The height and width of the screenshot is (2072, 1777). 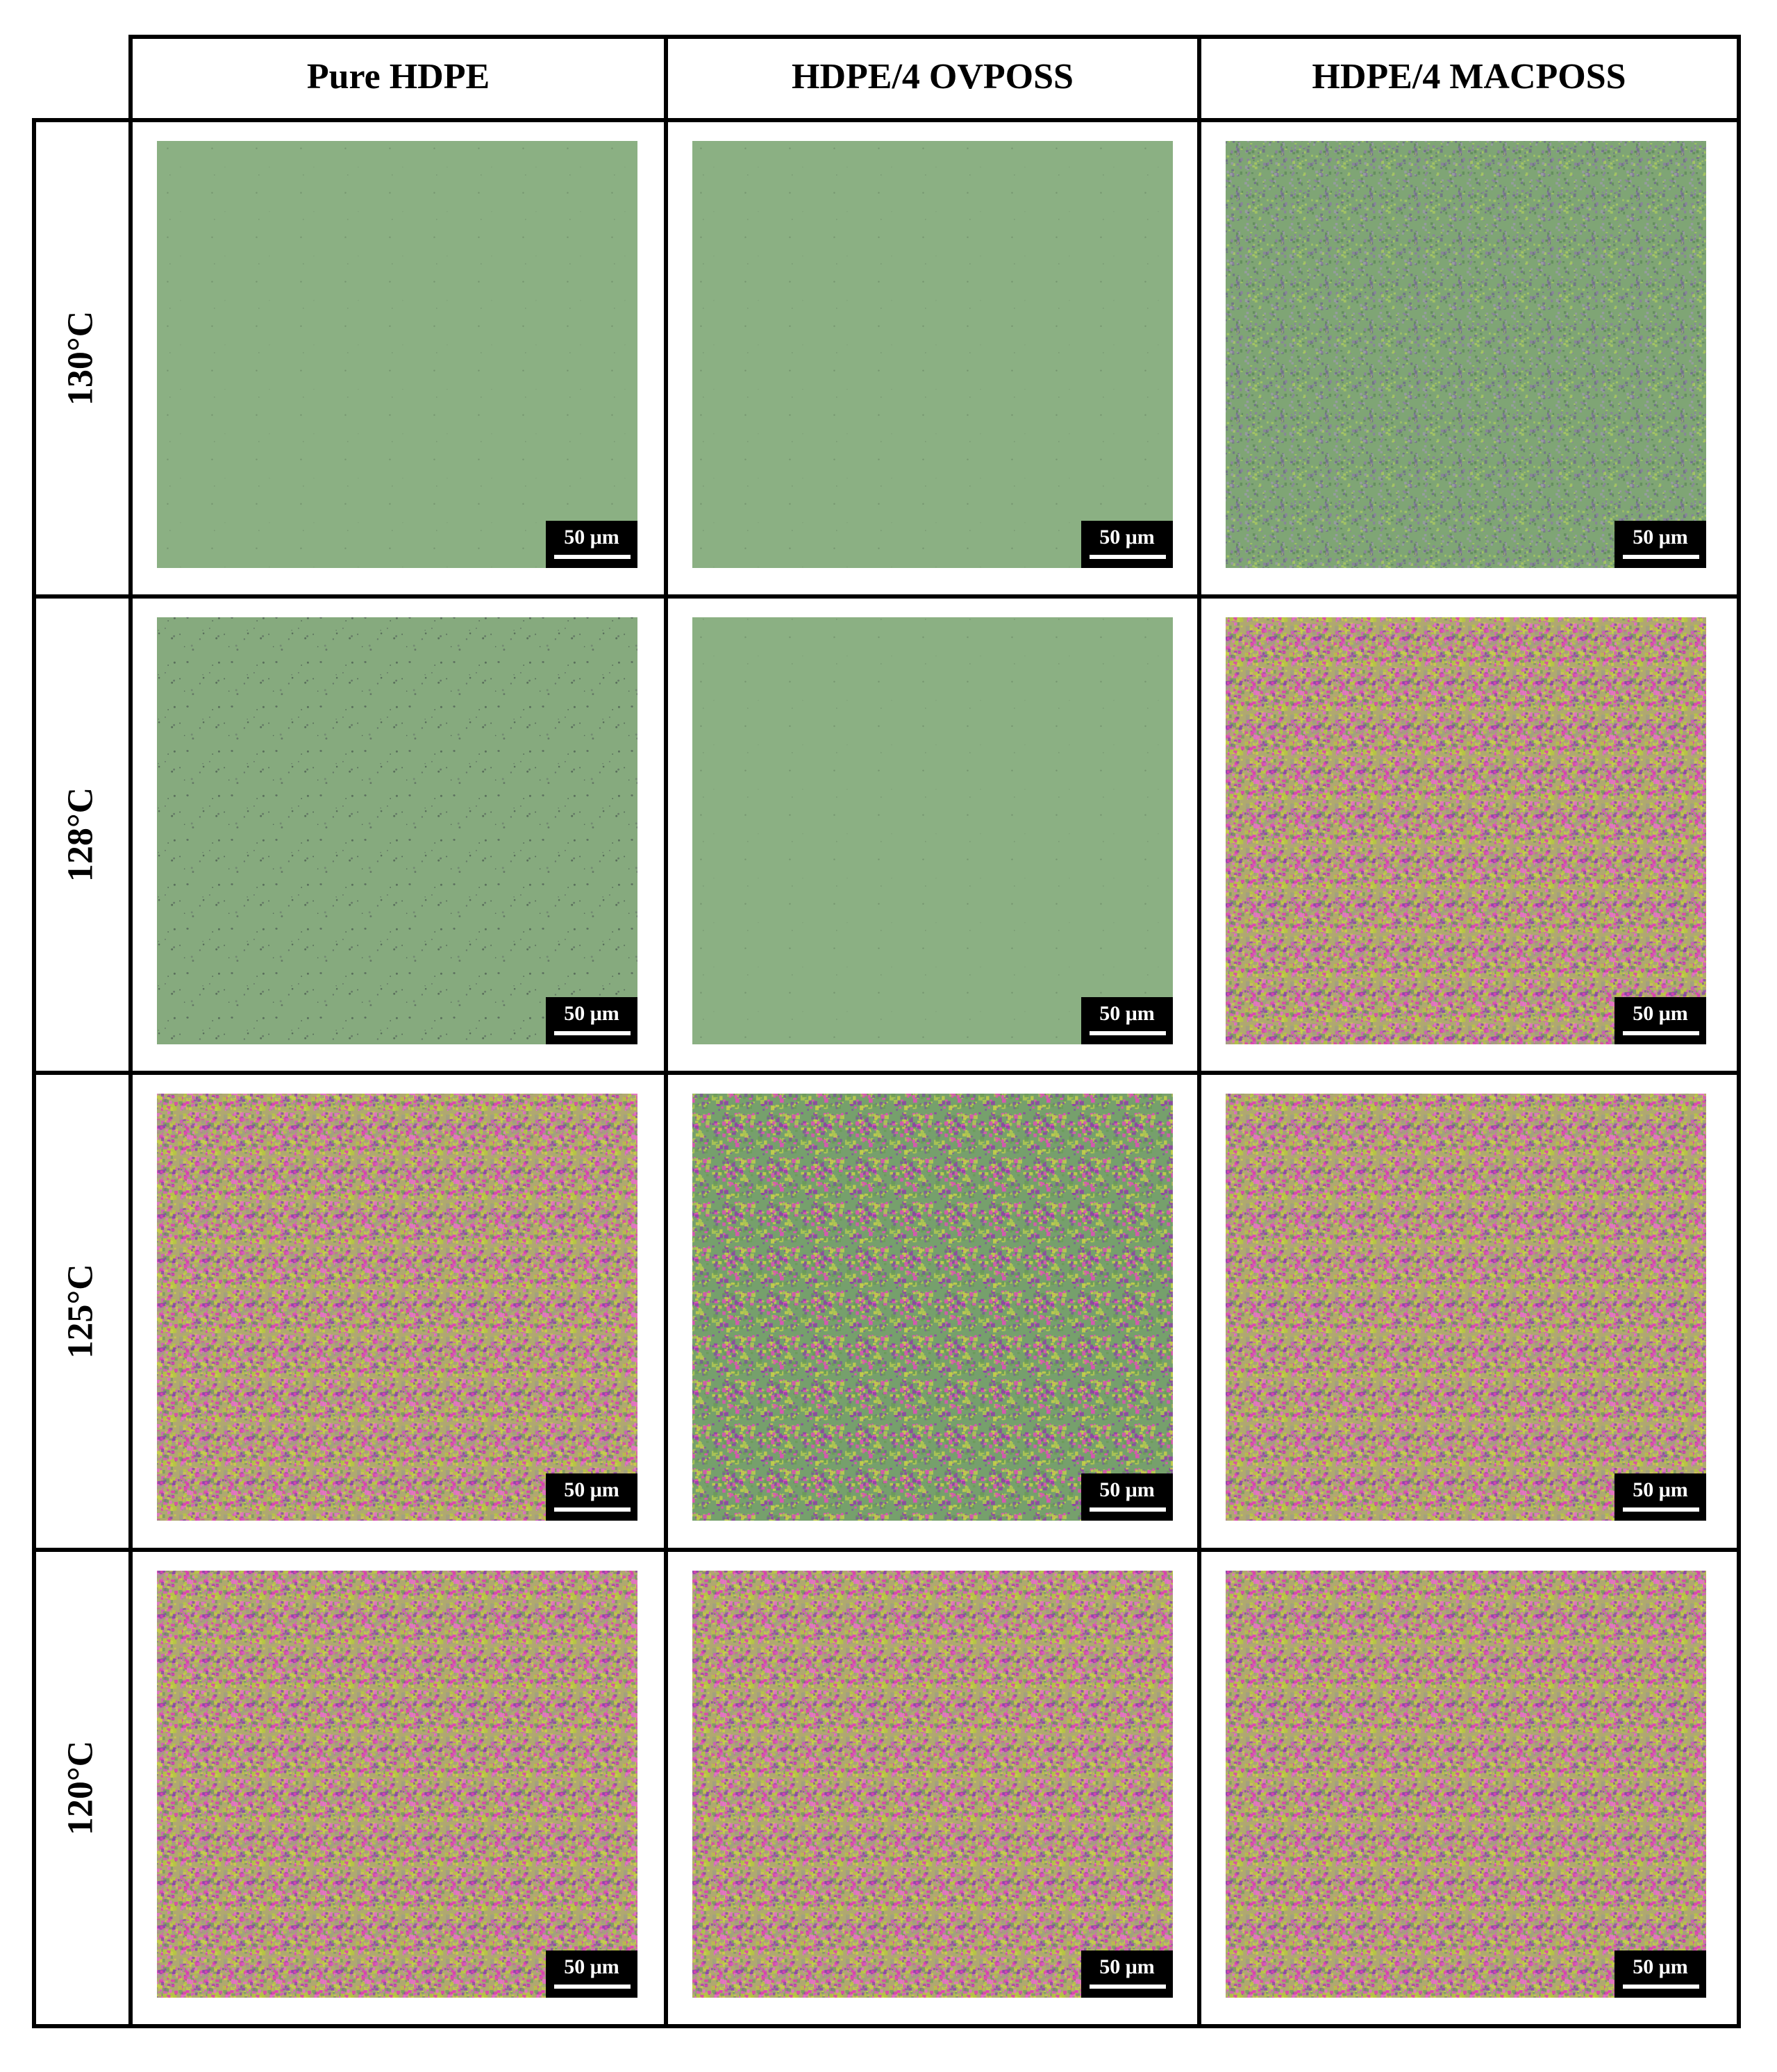 What do you see at coordinates (933, 77) in the screenshot?
I see `column-header: HDPE/4 OVPOSS` at bounding box center [933, 77].